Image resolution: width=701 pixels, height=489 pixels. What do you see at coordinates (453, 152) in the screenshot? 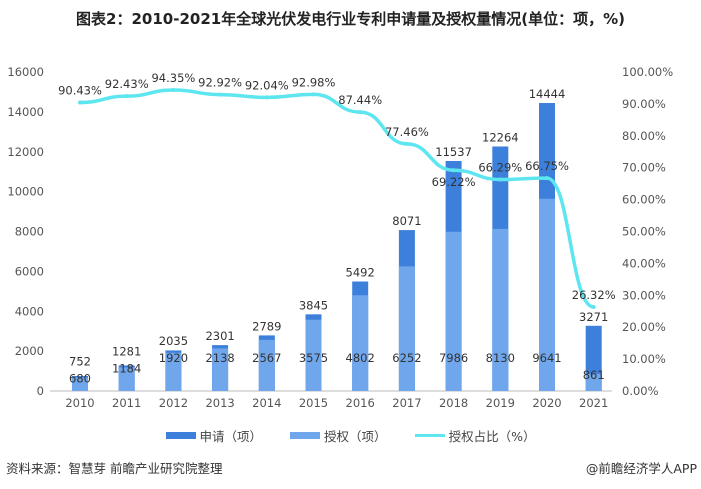
I see `apply-data-label: 11537` at bounding box center [453, 152].